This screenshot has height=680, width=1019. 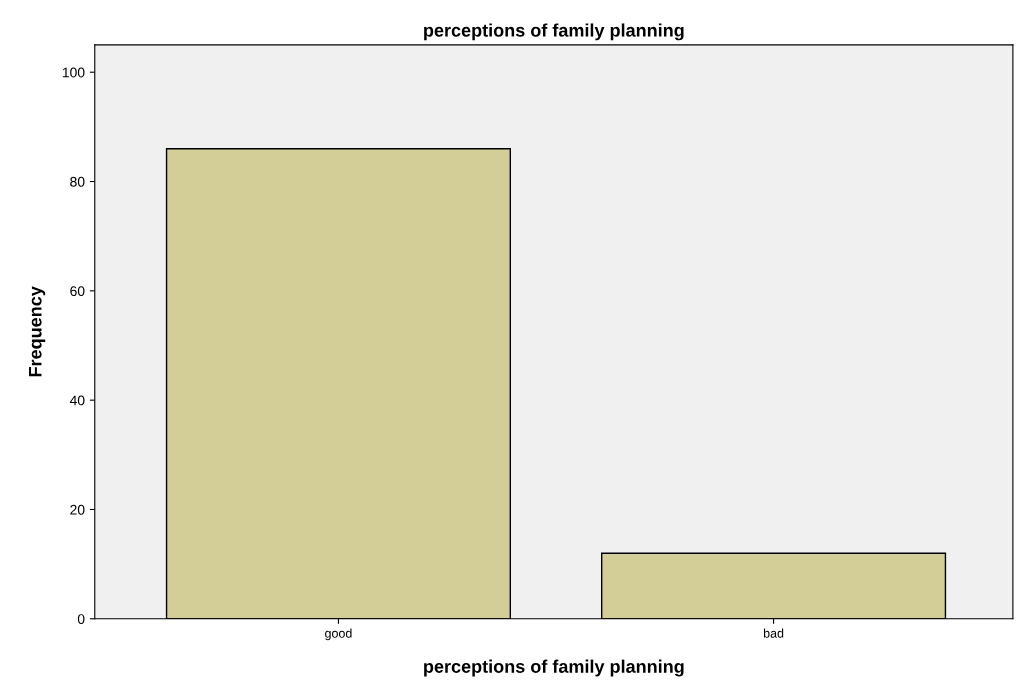 What do you see at coordinates (77, 400) in the screenshot?
I see `y-tick-label: 40` at bounding box center [77, 400].